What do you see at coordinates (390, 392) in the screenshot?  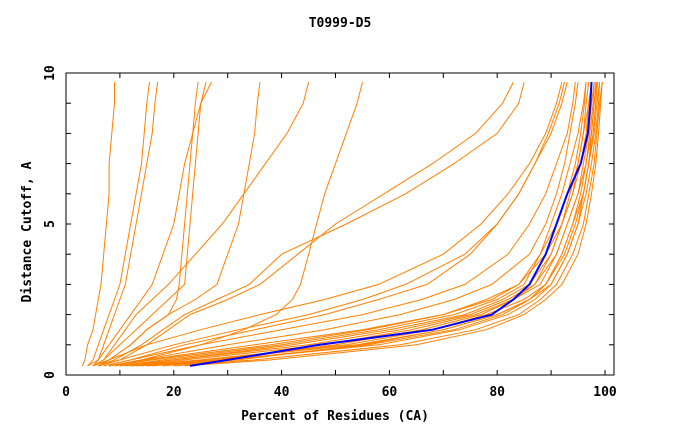 I see `x-tick-label: 60` at bounding box center [390, 392].